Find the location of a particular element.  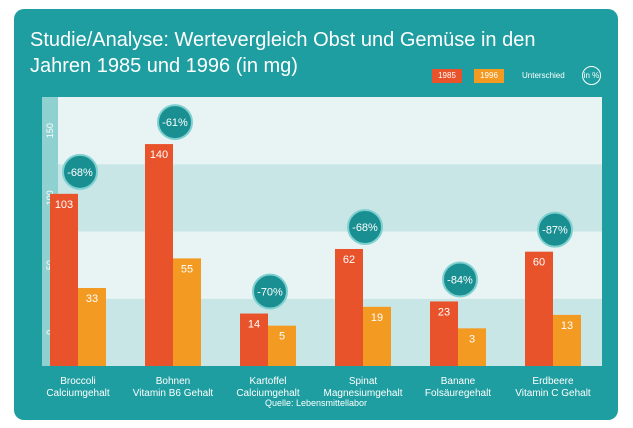

category-label: Banane is located at coordinates (458, 381).